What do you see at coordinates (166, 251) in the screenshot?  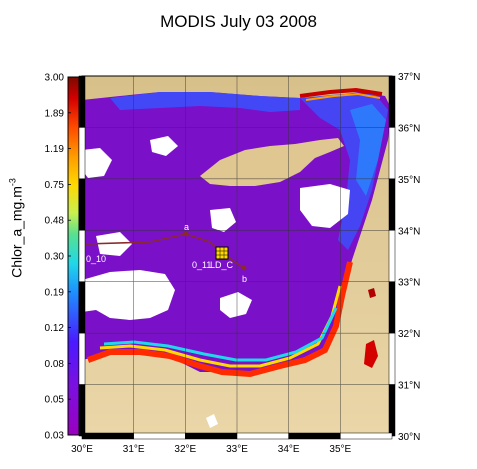 I see `transect` at bounding box center [166, 251].